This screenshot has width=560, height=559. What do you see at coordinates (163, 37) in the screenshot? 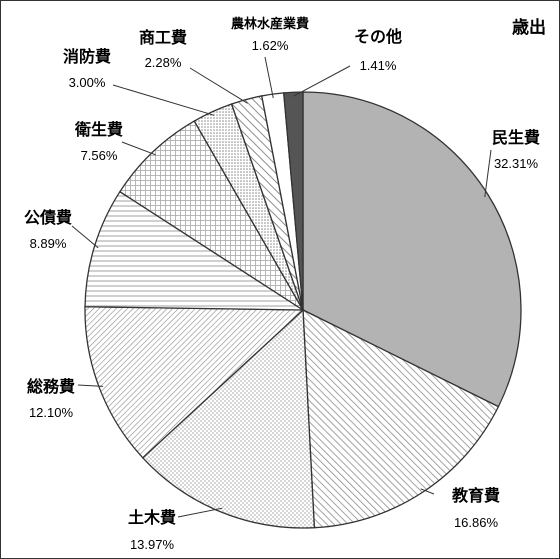
I see `slice-label-8: 商工費` at bounding box center [163, 37].